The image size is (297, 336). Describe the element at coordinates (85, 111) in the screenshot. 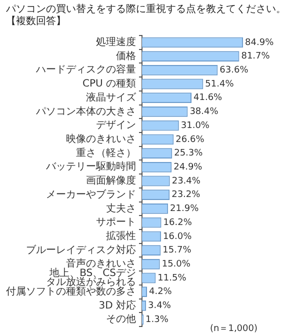

I see `y-tick-label: パソコン本体の大きさ` at that location.